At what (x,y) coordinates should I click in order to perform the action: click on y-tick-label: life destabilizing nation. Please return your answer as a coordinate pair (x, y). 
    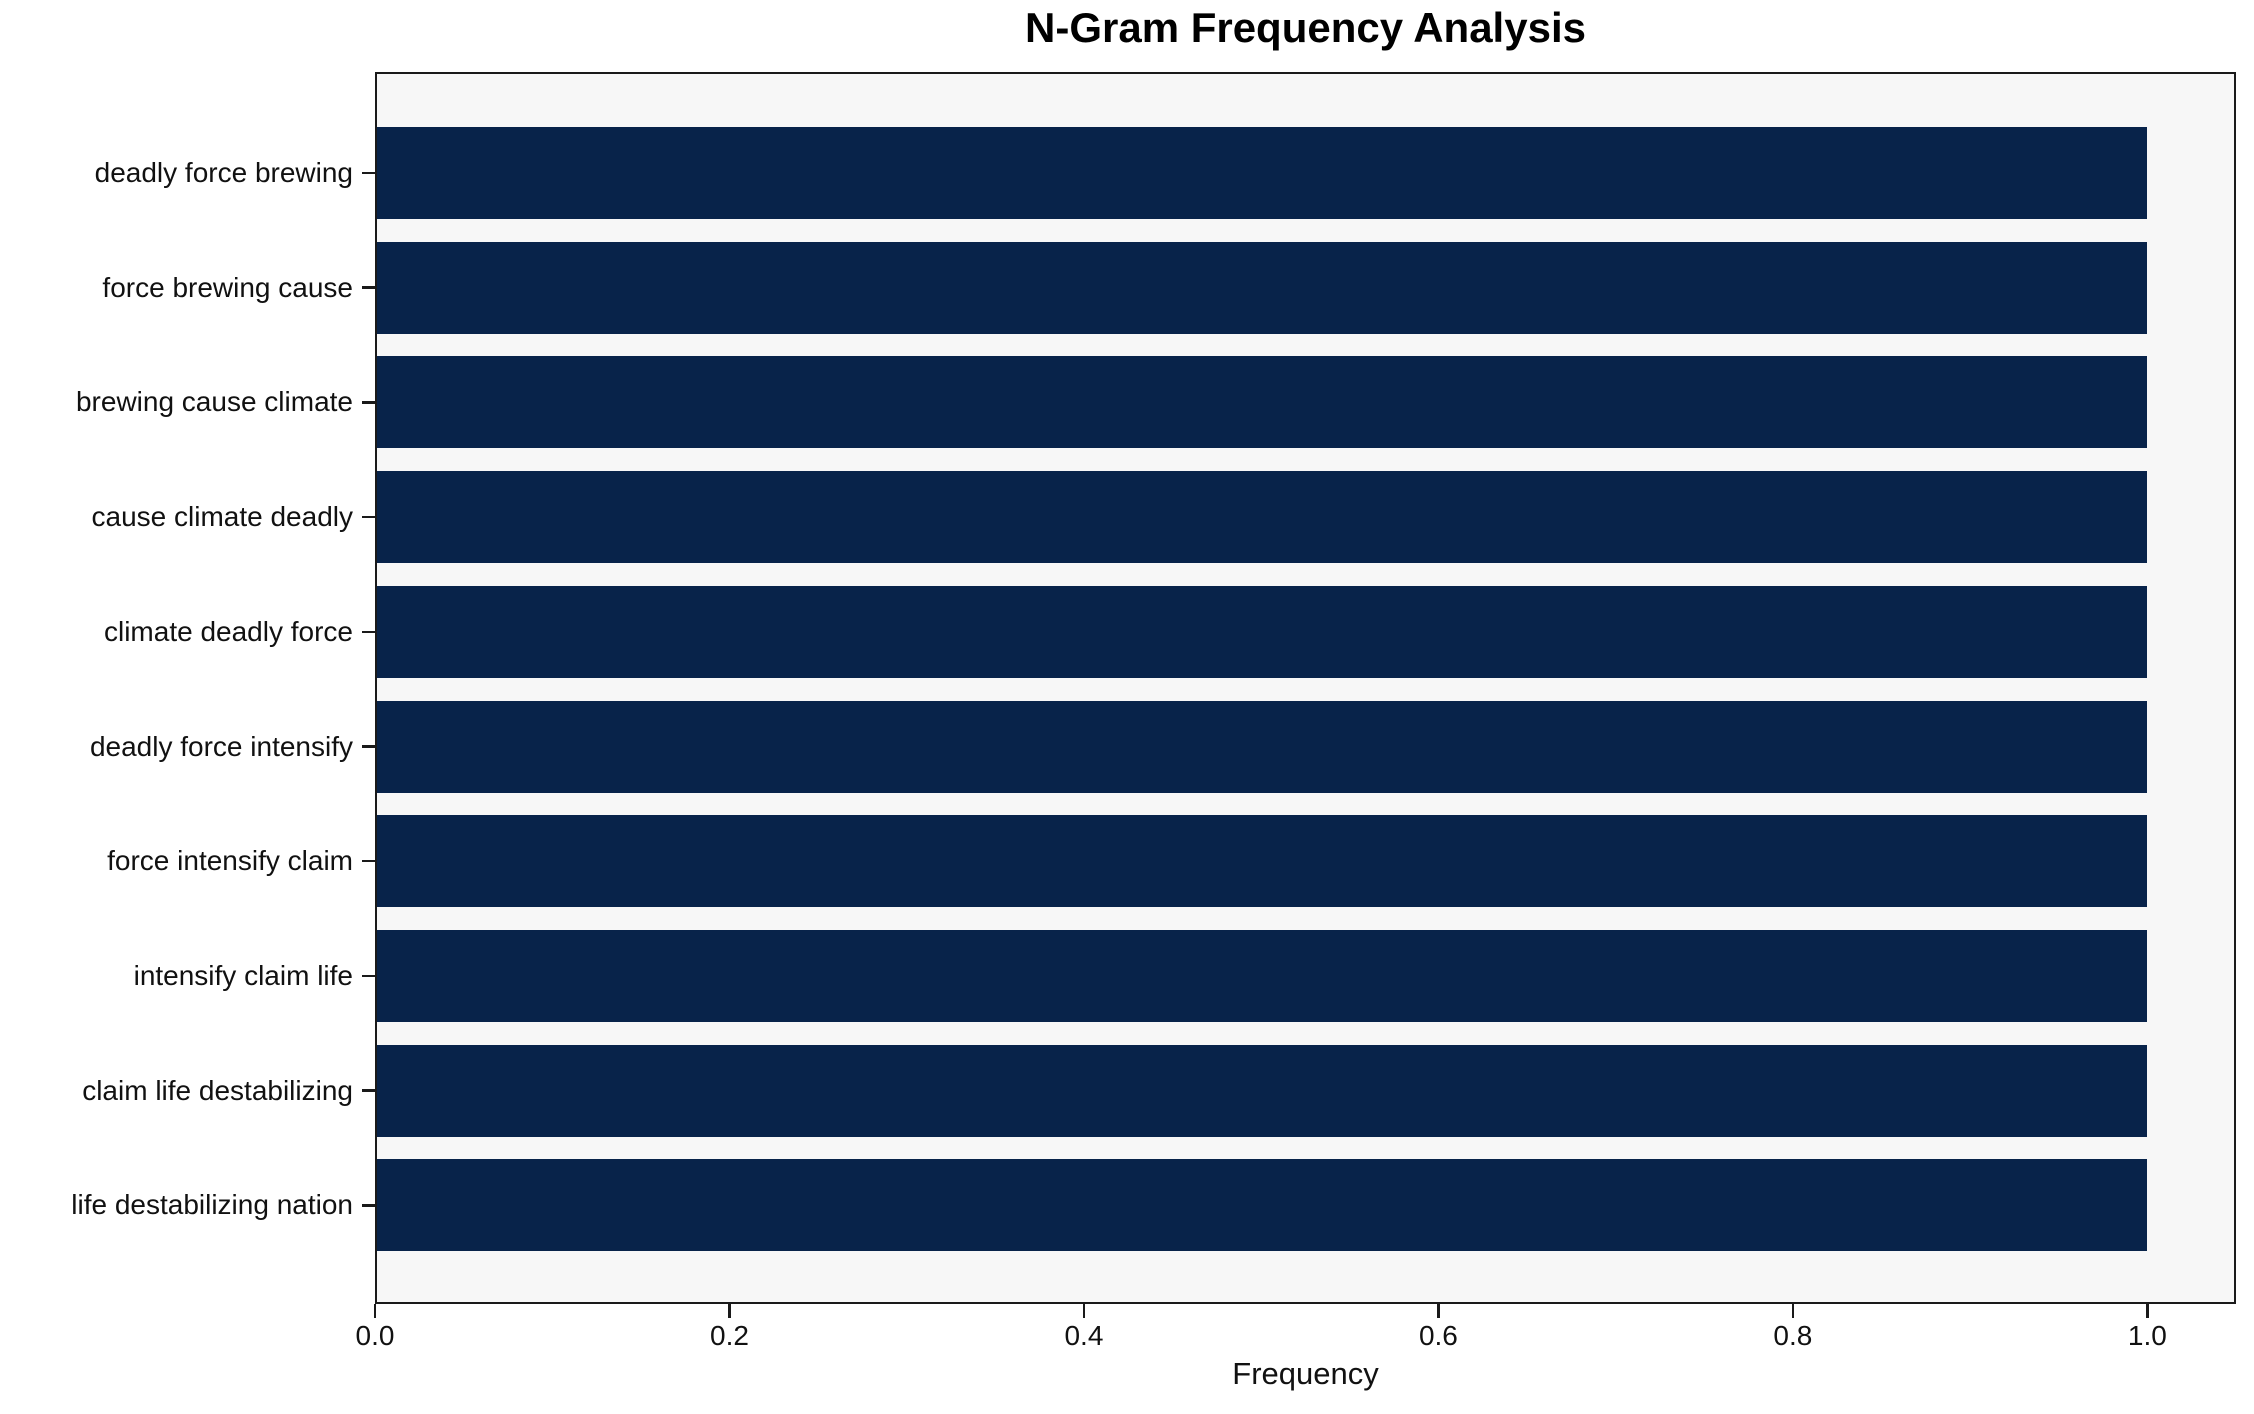
    Looking at the image, I should click on (212, 1205).